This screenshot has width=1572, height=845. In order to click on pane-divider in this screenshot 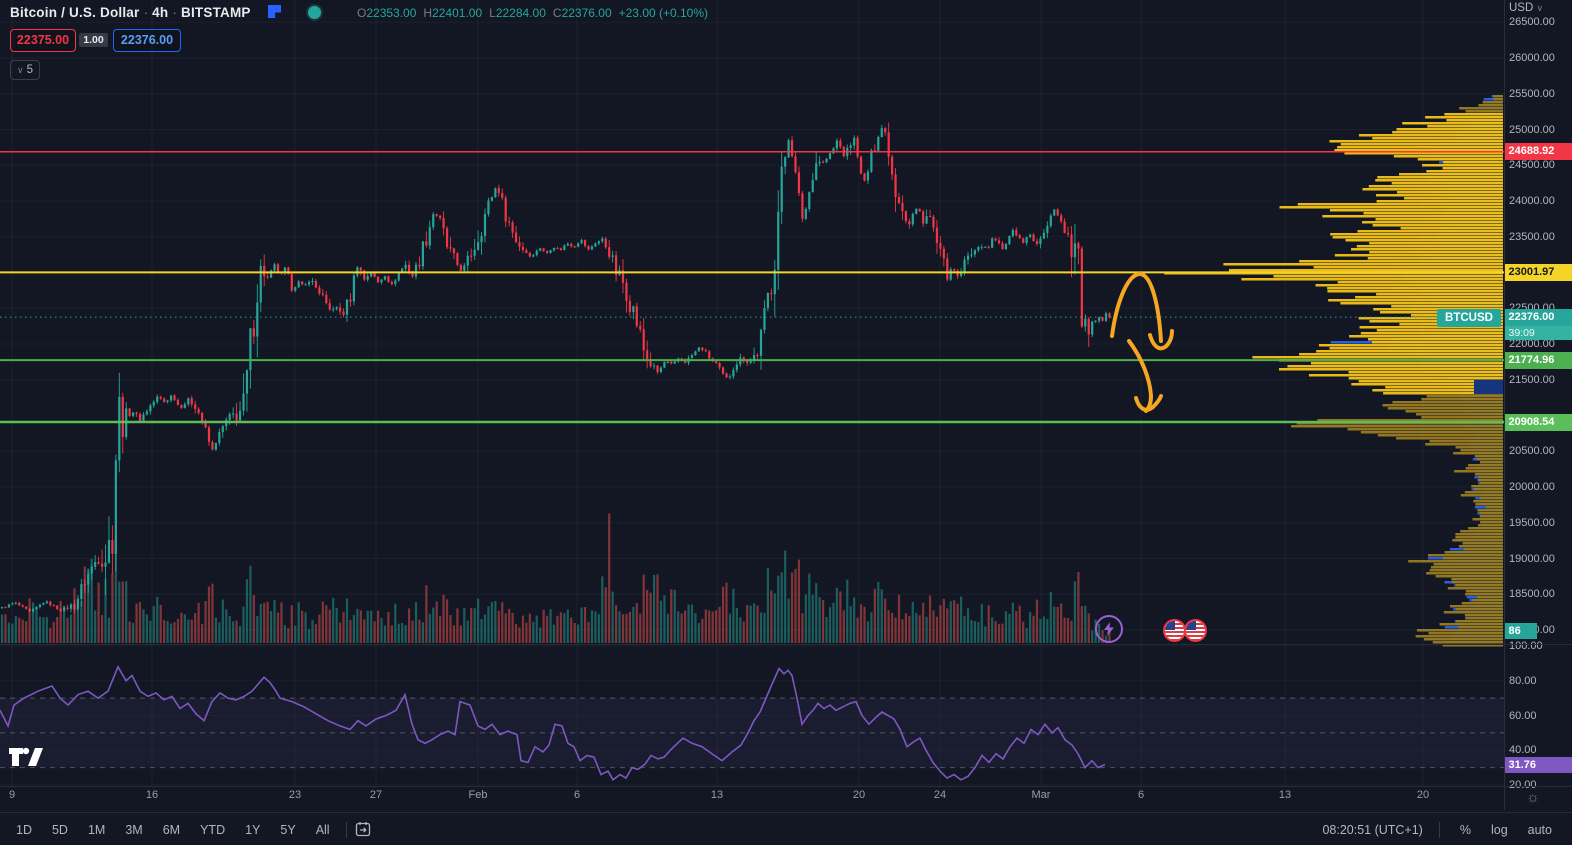, I will do `click(786, 644)`.